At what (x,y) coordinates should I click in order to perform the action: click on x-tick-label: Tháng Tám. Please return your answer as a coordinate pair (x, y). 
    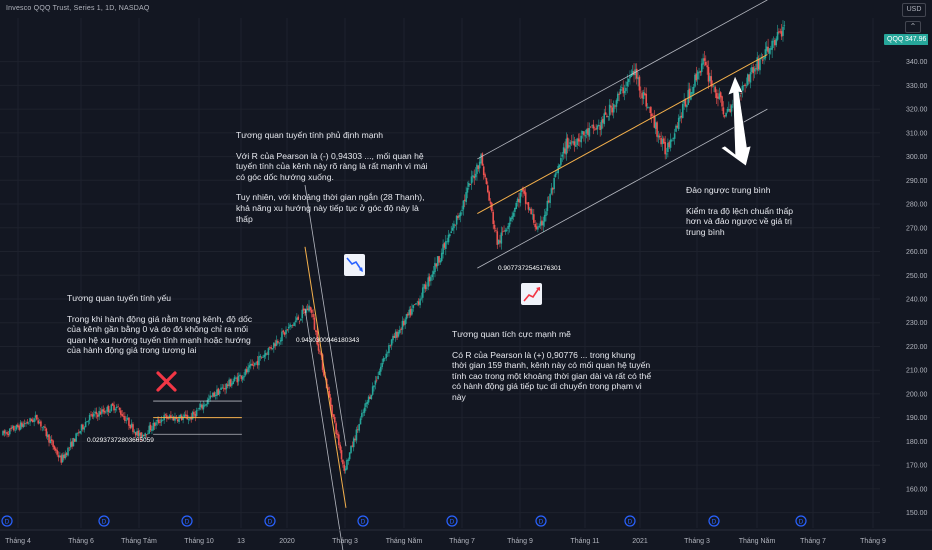
    Looking at the image, I should click on (139, 541).